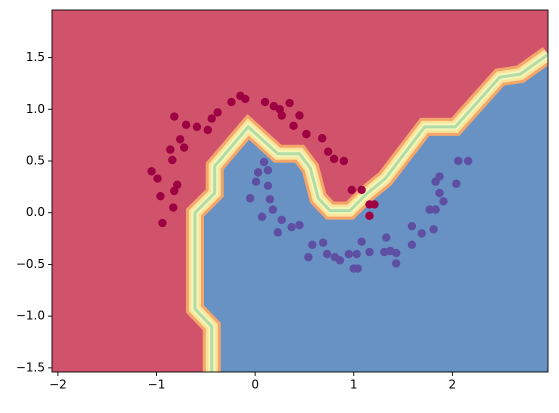  Describe the element at coordinates (255, 385) in the screenshot. I see `x-tick-label: 0` at that location.